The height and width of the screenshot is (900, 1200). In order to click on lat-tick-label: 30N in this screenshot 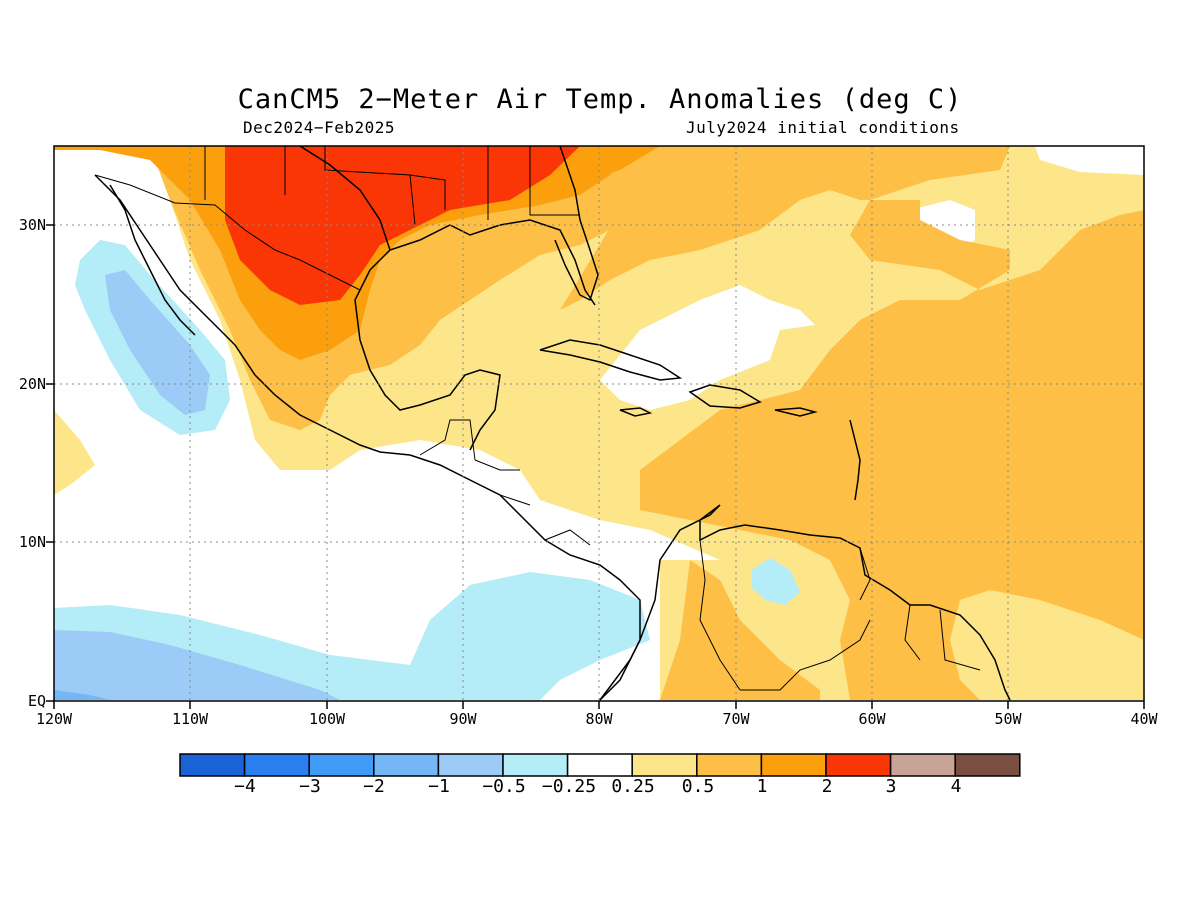, I will do `click(32, 225)`.